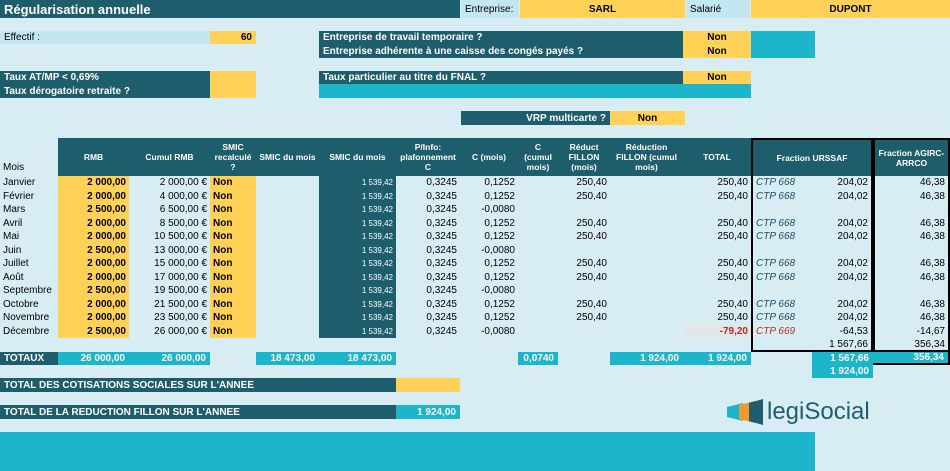  Describe the element at coordinates (404, 77) in the screenshot. I see `fnal-label-text: Taux particulier au titre du FNAL ?` at that location.